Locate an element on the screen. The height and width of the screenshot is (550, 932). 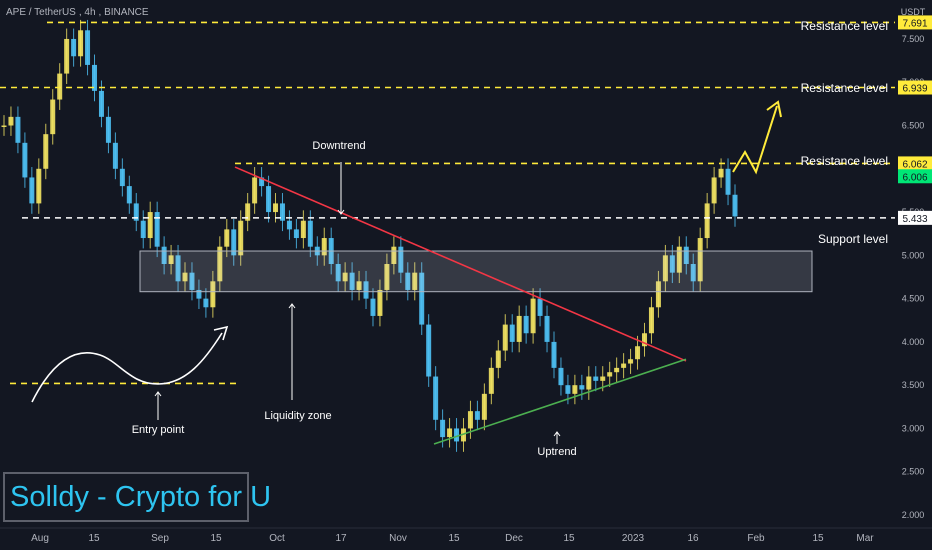
y-tick-label: 3.500 is located at coordinates (913, 385).